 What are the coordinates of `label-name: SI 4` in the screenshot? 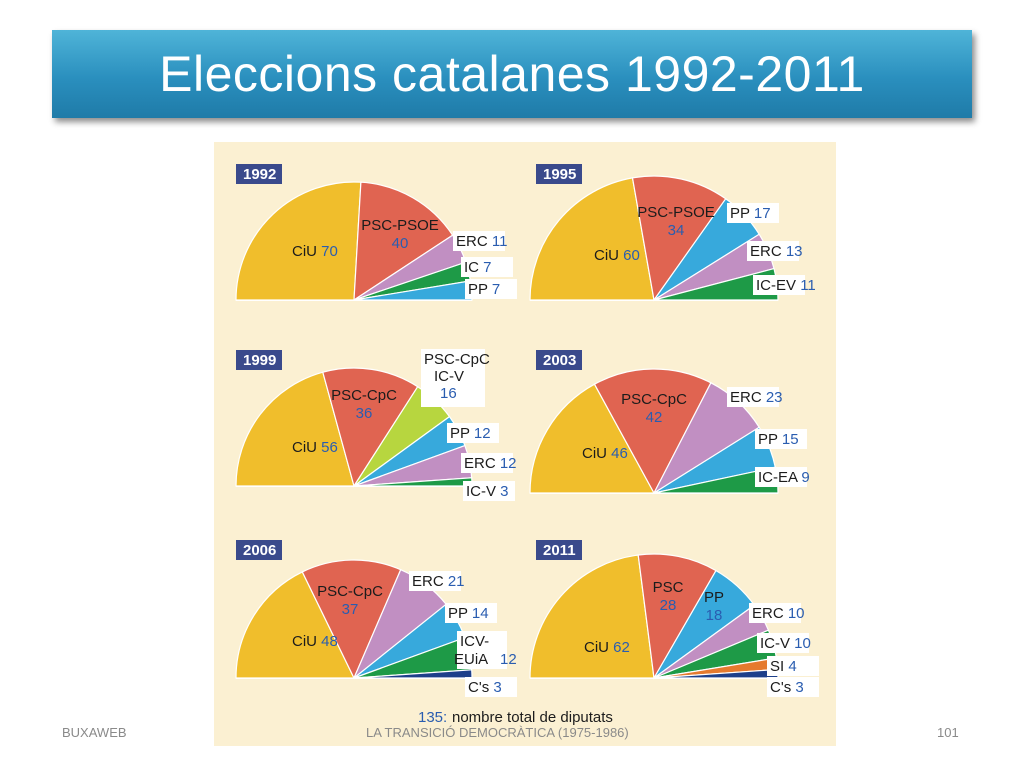 It's located at (783, 666).